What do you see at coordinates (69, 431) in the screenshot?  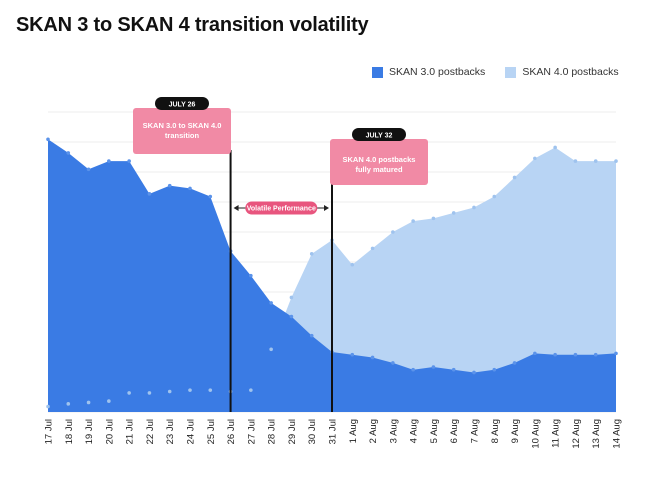 I see `x-tick-label: 18 Jul` at bounding box center [69, 431].